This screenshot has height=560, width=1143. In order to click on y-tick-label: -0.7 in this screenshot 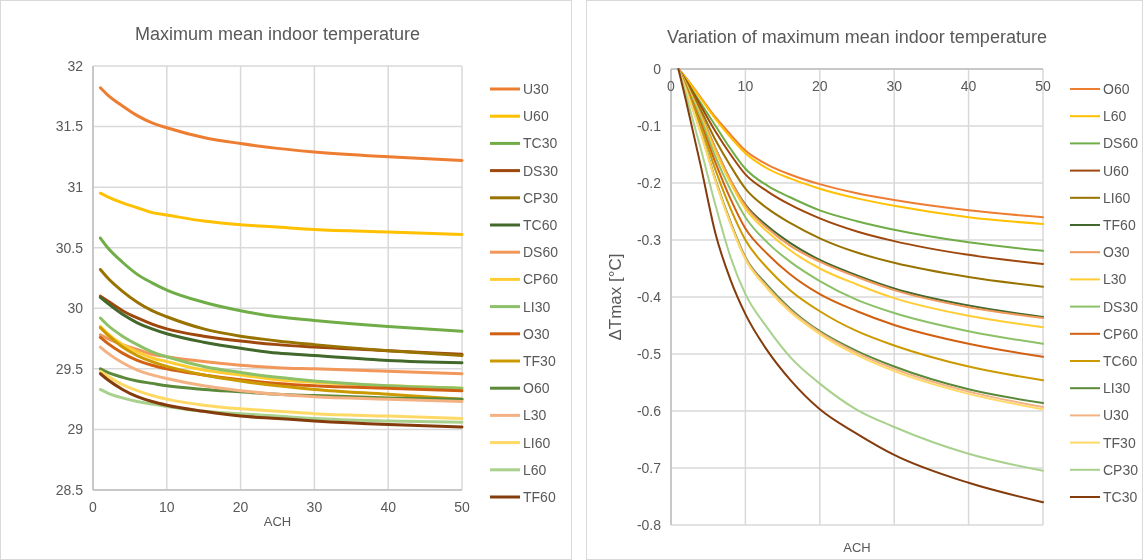, I will do `click(649, 467)`.